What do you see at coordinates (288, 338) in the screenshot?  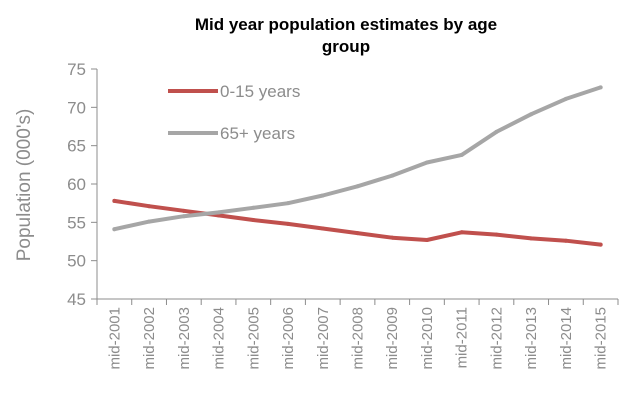 I see `x-tick-label: mid-2006` at bounding box center [288, 338].